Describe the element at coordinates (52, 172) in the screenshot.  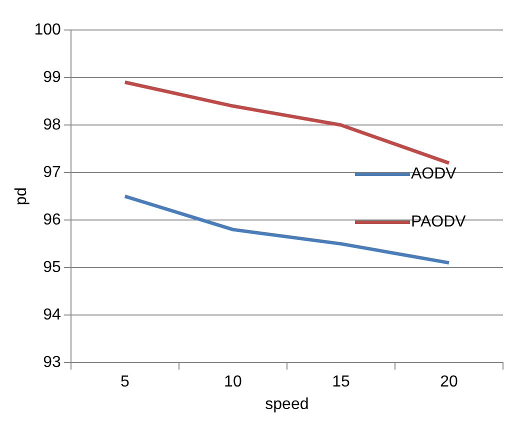
I see `y-tick-label: 97` at that location.